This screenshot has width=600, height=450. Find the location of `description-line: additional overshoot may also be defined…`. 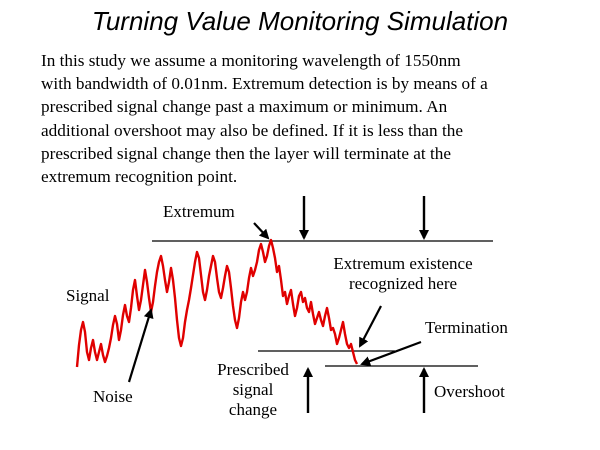

description-line: additional overshoot may also be defined… is located at coordinates (252, 130).